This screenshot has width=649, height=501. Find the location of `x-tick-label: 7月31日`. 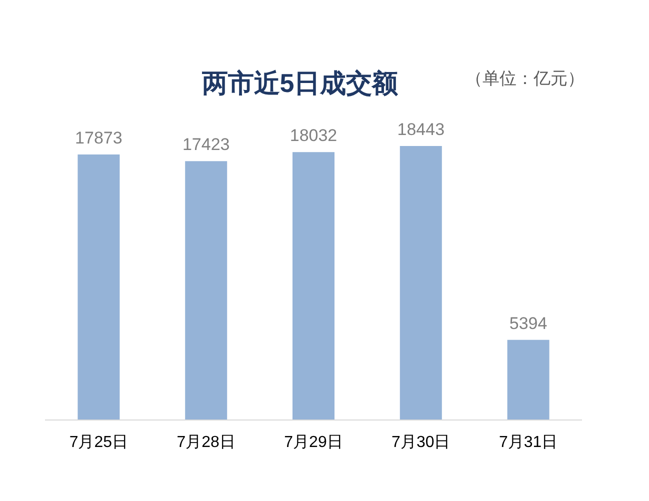

x-tick-label: 7月31日 is located at coordinates (528, 442).